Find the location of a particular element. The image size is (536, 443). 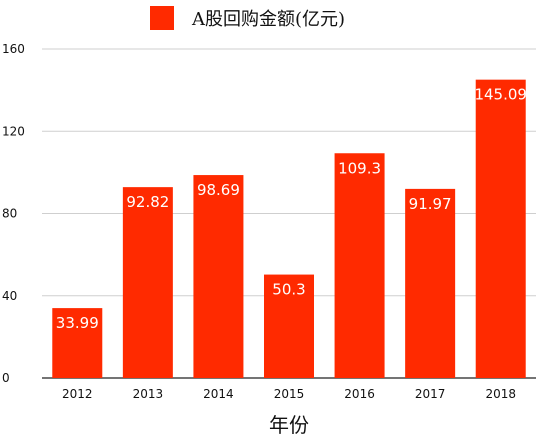

bar-value-label: 92.82 is located at coordinates (147, 202).